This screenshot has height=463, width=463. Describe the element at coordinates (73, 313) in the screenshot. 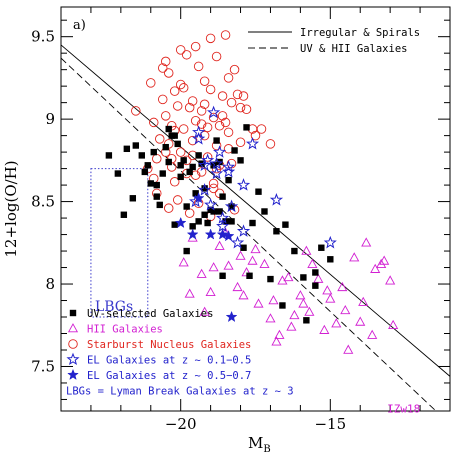

I see `uv-galaxy-point-legend` at that location.